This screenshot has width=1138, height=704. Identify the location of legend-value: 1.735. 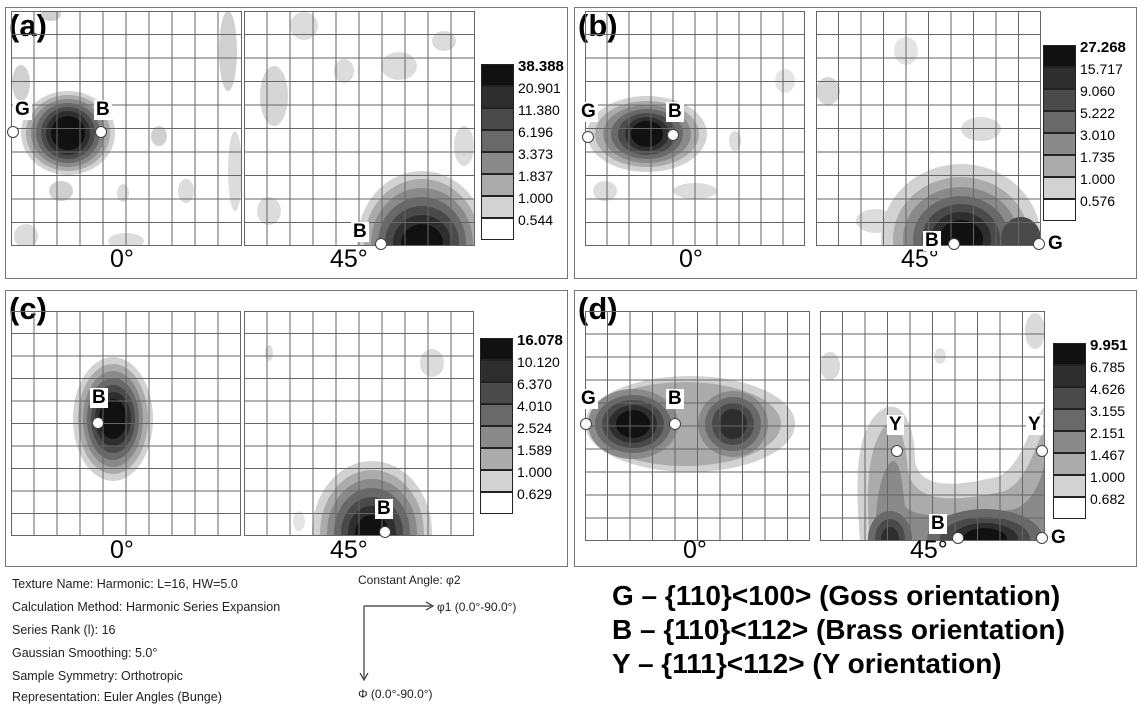
(1098, 157).